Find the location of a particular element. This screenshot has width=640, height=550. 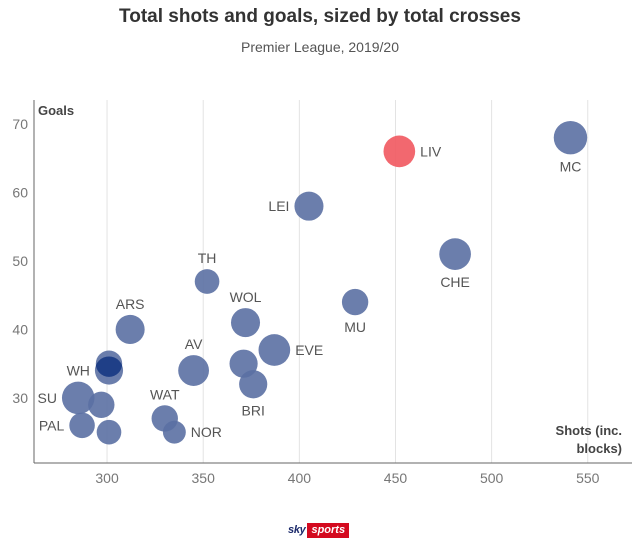

data-point-av is located at coordinates (193, 370).